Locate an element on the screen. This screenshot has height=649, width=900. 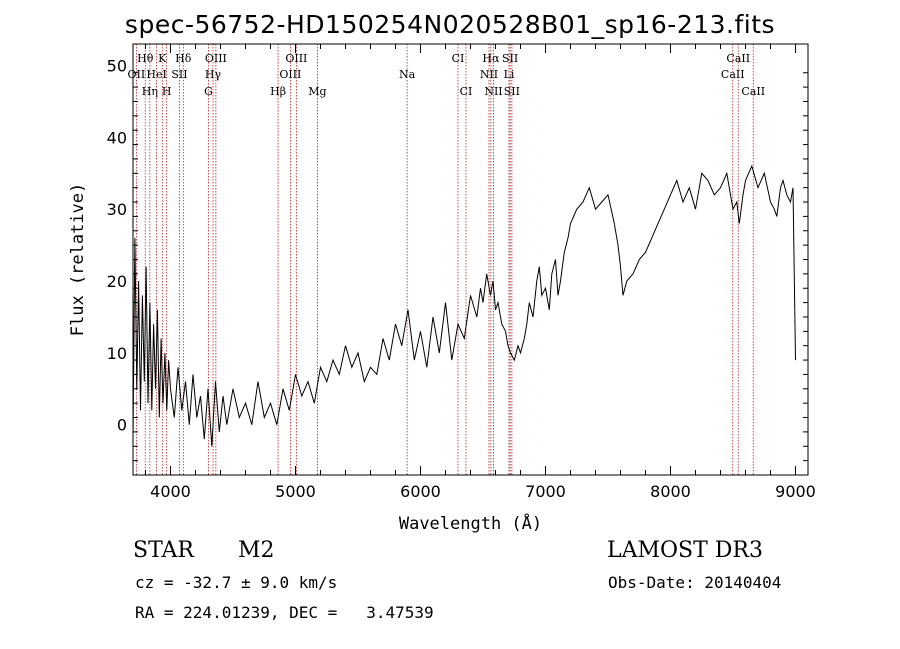
survey-name: LAMOST DR3 is located at coordinates (685, 550).